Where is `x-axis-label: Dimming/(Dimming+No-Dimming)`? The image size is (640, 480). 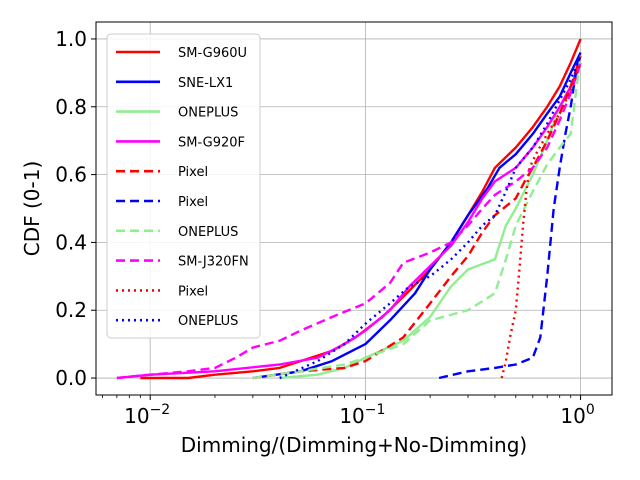
x-axis-label: Dimming/(Dimming+No-Dimming) is located at coordinates (354, 445).